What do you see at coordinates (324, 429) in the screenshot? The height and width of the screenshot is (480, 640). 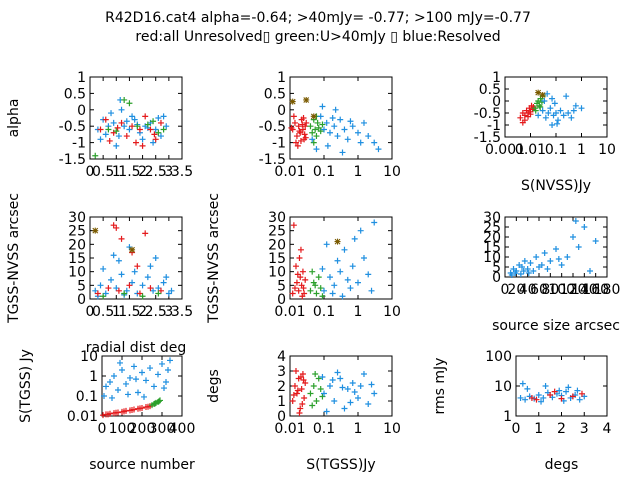 I see `x-tick-label: 0.1` at bounding box center [324, 429].